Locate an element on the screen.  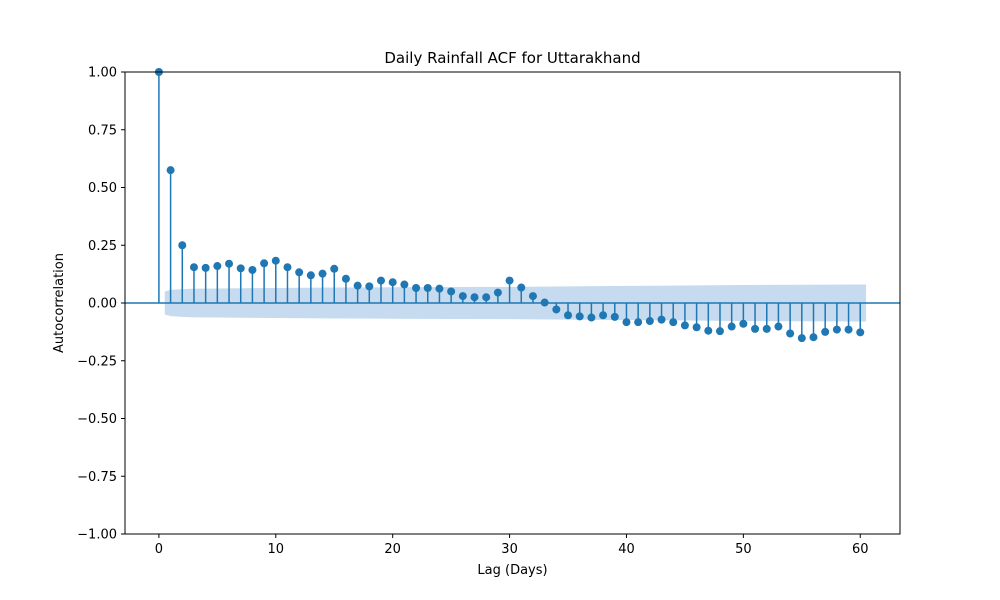
x-tick-label: 60 is located at coordinates (860, 549).